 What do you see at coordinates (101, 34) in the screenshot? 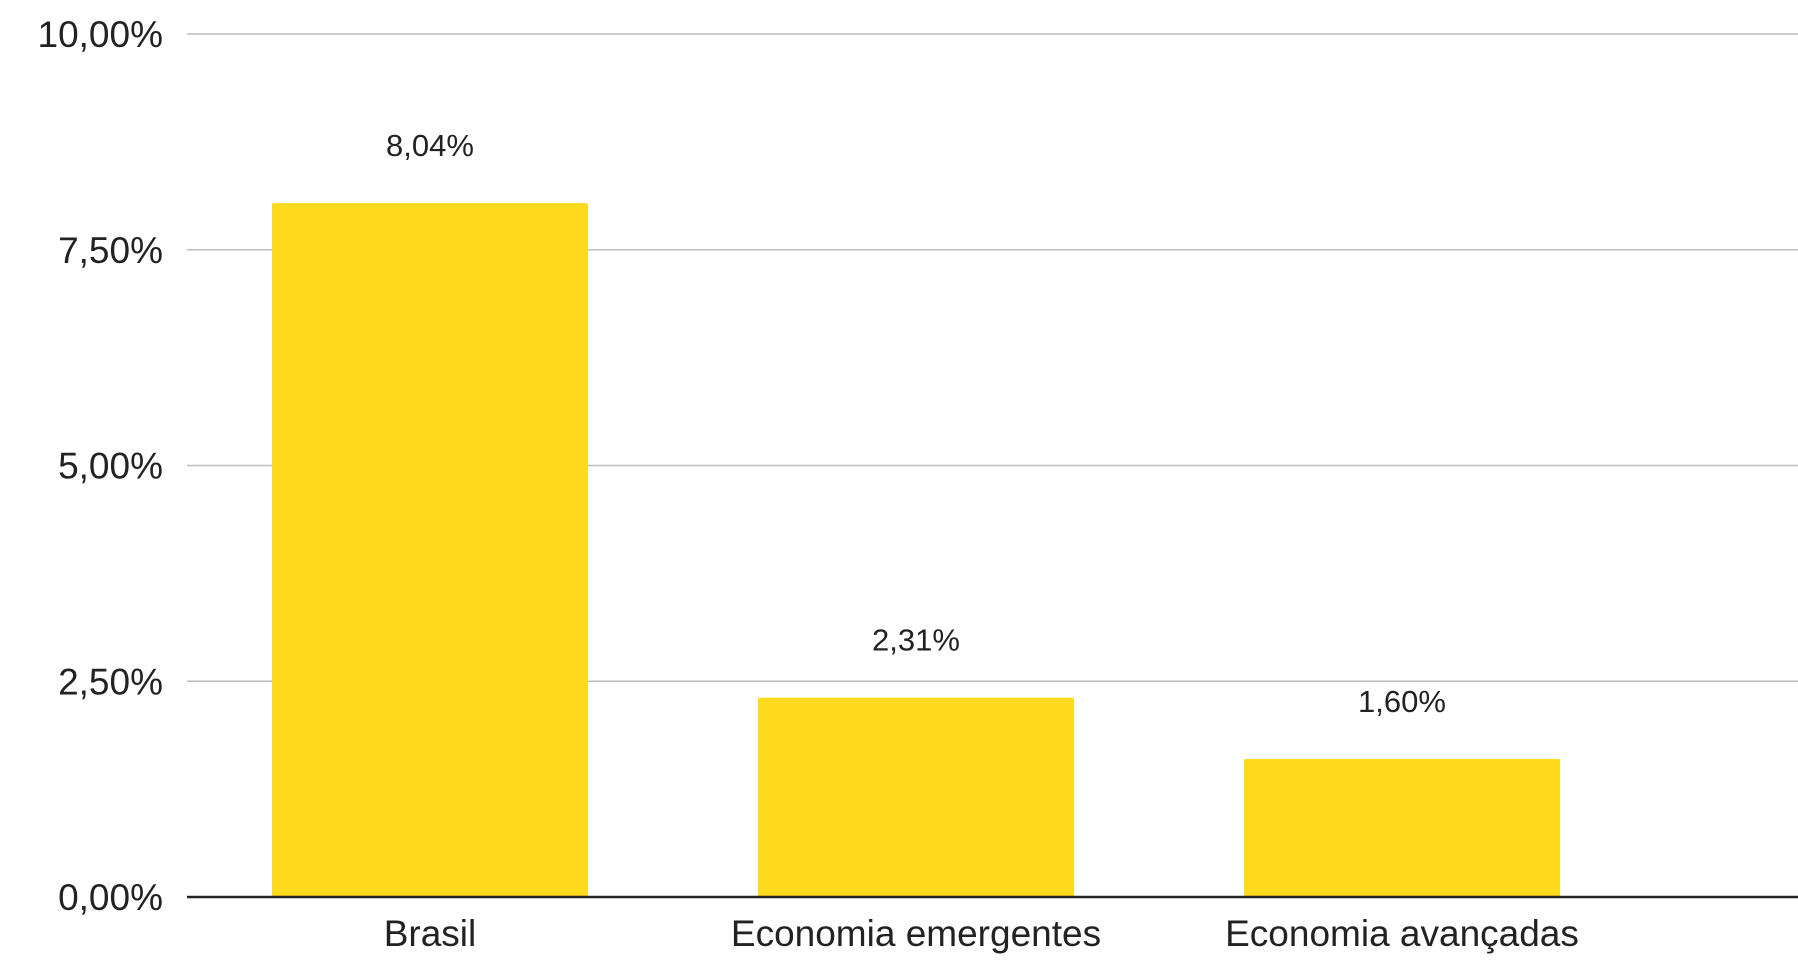
I see `y-tick-label: 10,00%` at bounding box center [101, 34].